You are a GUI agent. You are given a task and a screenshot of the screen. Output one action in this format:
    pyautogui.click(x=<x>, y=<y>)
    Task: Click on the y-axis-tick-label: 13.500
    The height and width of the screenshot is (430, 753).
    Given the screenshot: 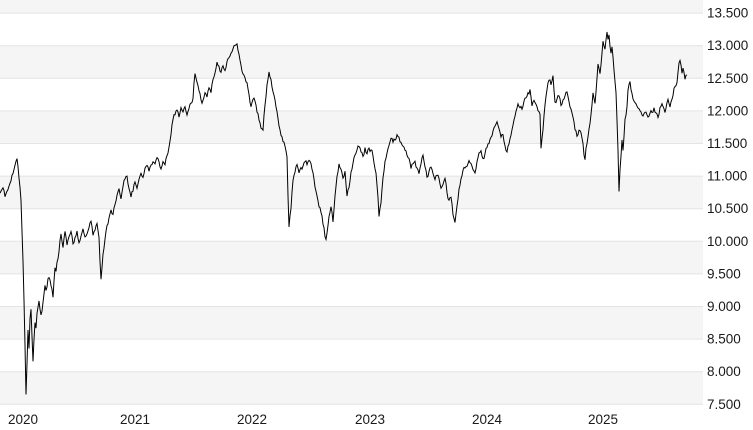 What is the action you would take?
    pyautogui.click(x=727, y=13)
    